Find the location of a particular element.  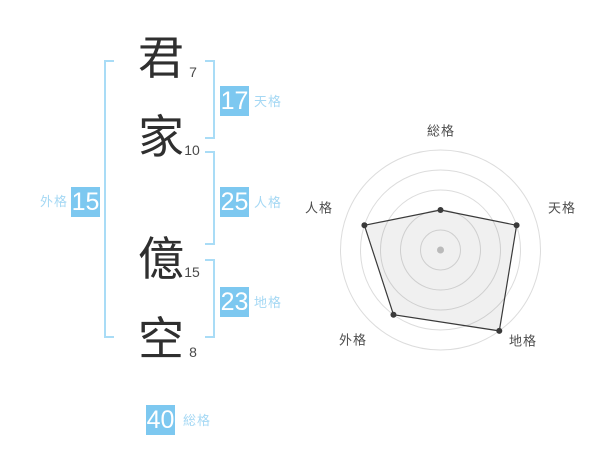

stroke-count-3: 15 is located at coordinates (192, 272).